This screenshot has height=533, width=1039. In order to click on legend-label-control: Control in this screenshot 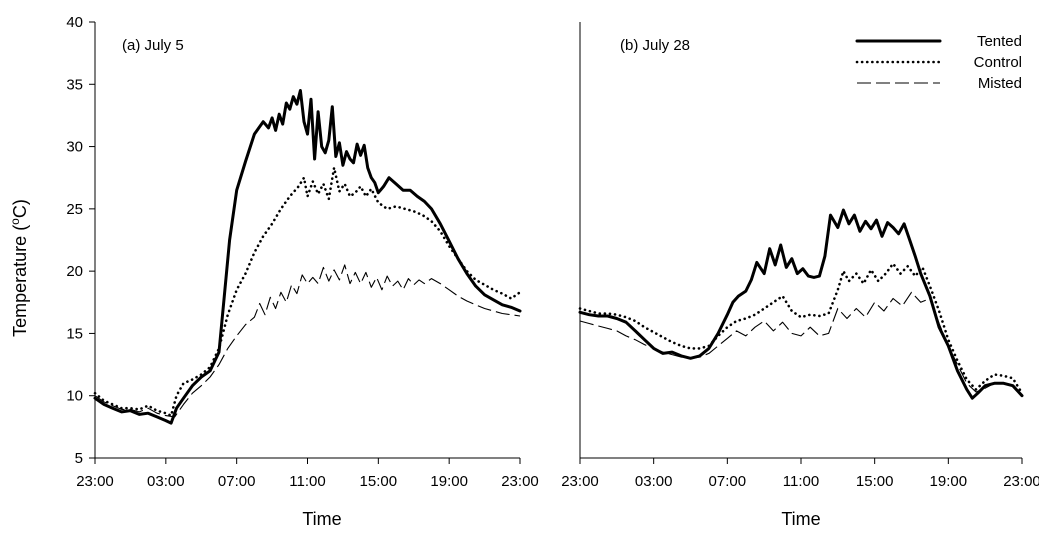, I will do `click(998, 62)`.